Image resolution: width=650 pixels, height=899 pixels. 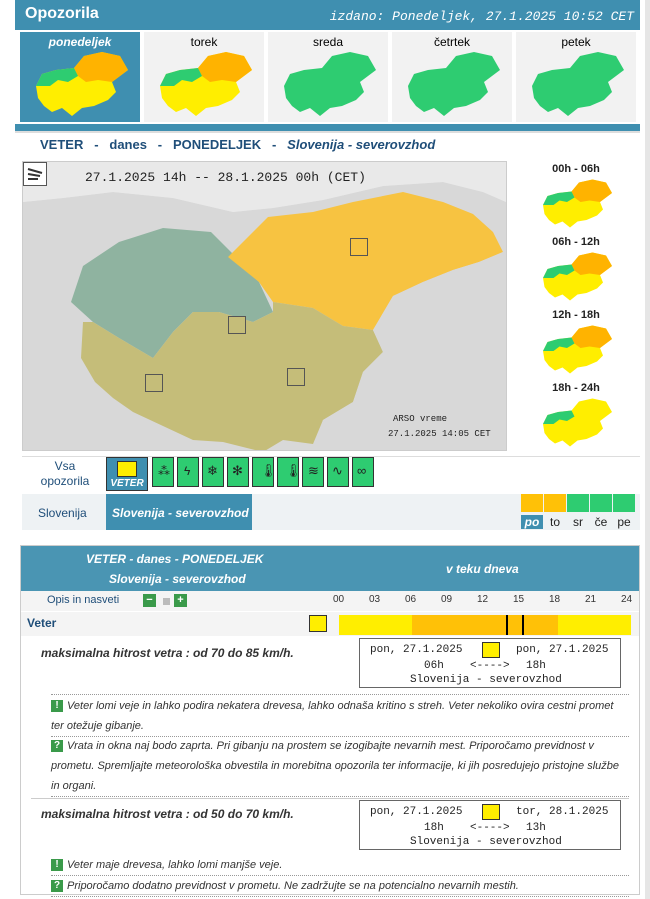 I want to click on type-rain-button: ⁂, so click(x=163, y=472).